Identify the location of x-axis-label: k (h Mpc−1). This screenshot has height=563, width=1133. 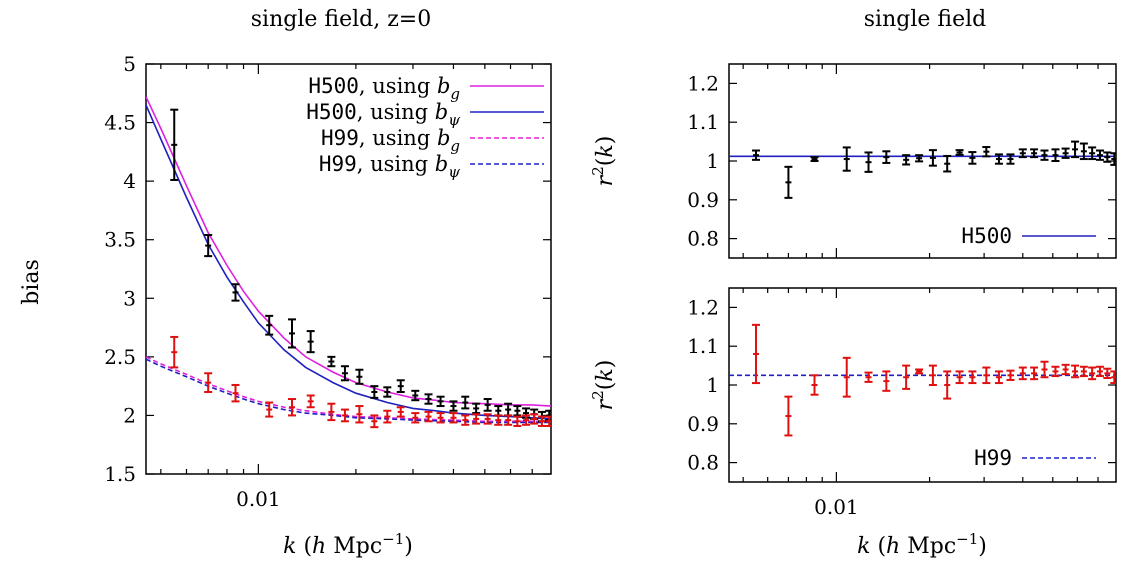
(922, 544).